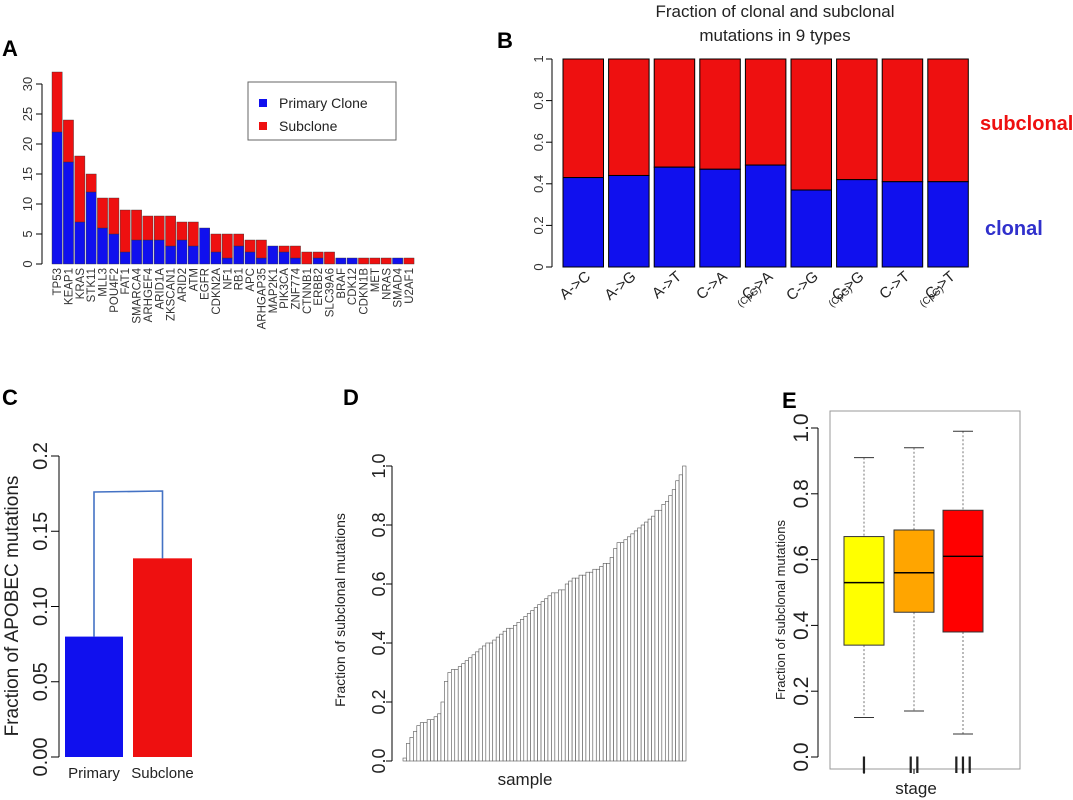 The width and height of the screenshot is (1073, 800). Describe the element at coordinates (160, 289) in the screenshot. I see `panel-a-gene-label: ARID1A` at that location.